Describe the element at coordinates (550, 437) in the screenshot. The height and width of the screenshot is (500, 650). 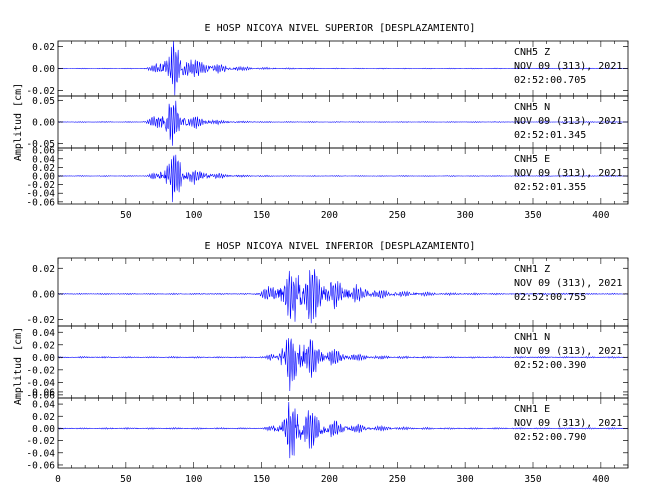
I see `time-label: 02:52:00.790` at that location.